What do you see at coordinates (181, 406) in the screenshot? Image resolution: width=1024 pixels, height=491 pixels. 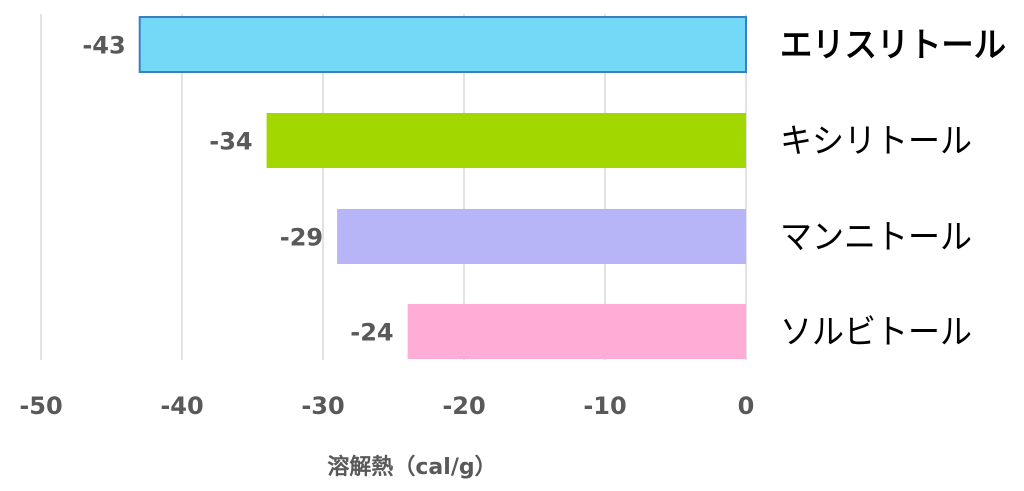 I see `x-tick-label: -40` at bounding box center [181, 406].